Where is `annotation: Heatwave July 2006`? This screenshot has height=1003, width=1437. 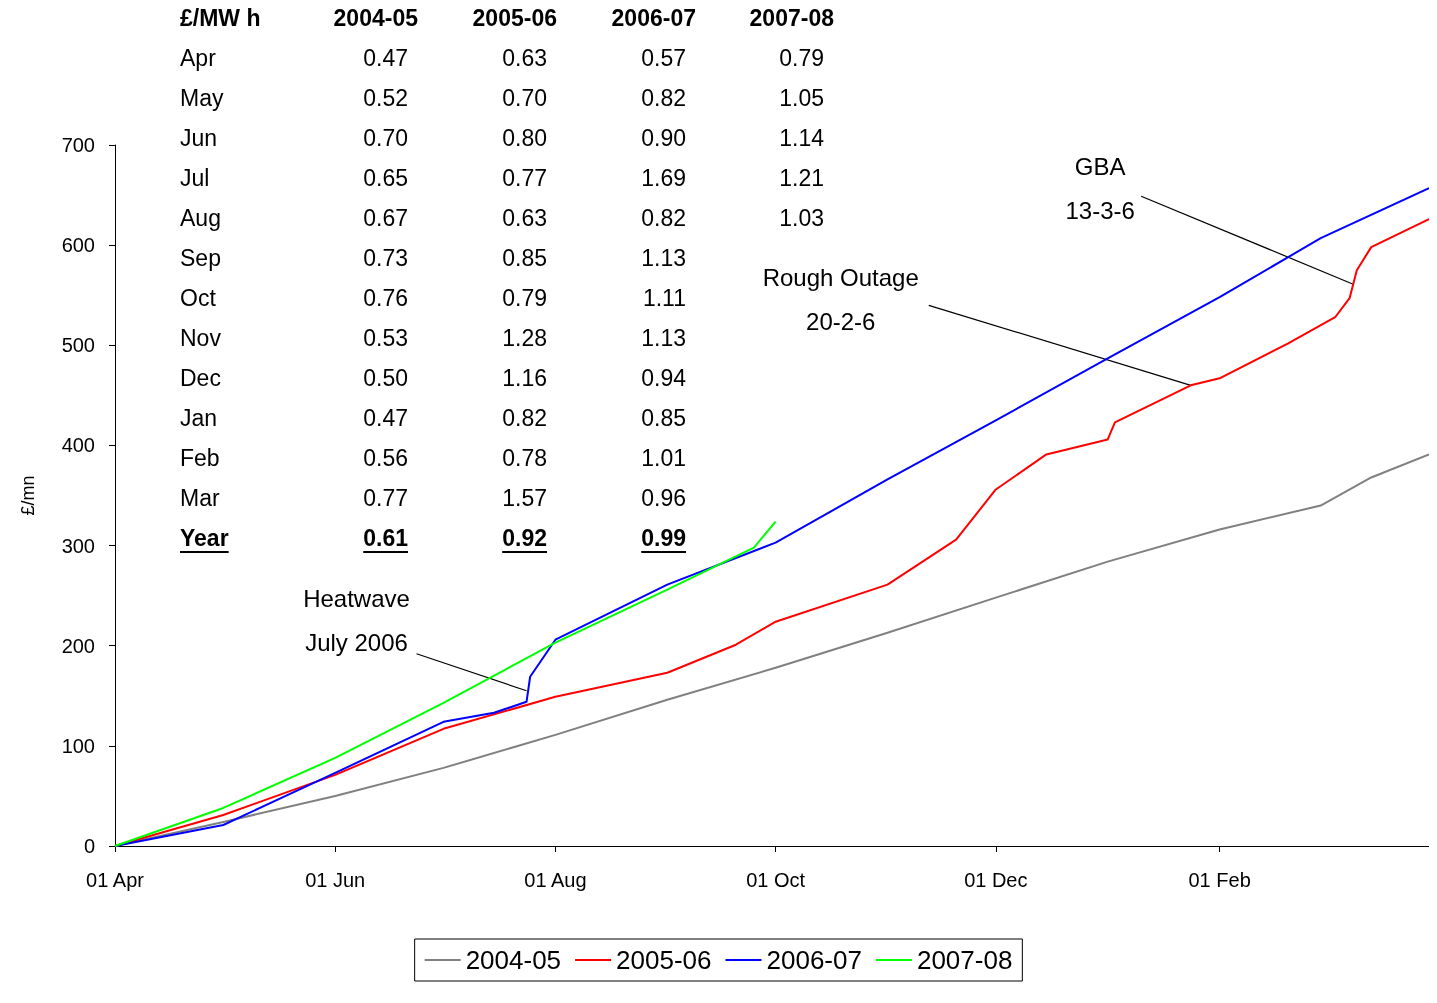
annotation: Heatwave July 2006 is located at coordinates (356, 621).